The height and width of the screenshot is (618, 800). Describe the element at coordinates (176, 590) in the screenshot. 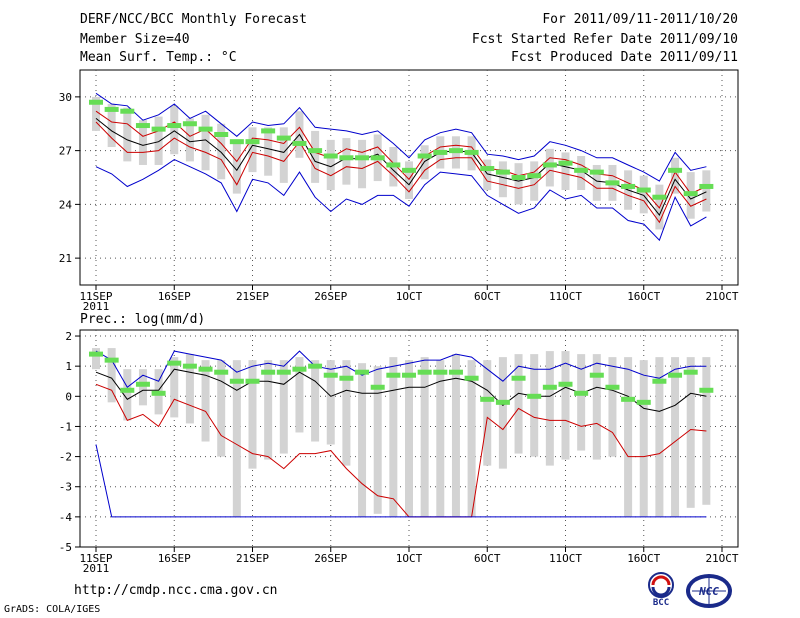

I see `source-url: http://cmdp.ncc.cma.gov.cn` at that location.